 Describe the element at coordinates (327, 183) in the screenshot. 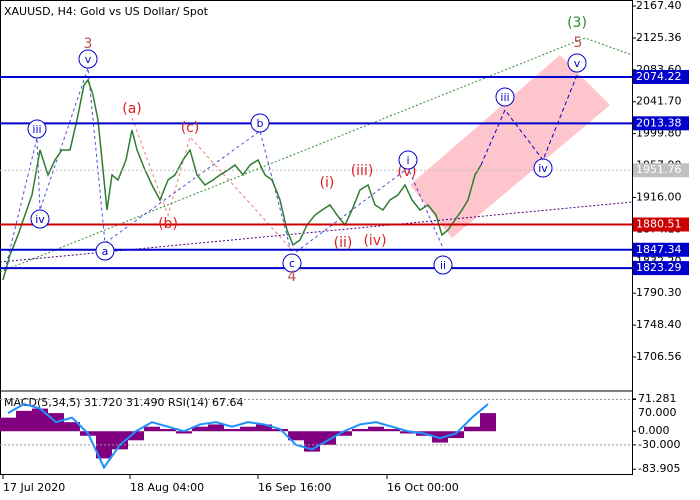

I see `wave-label: (i)` at that location.